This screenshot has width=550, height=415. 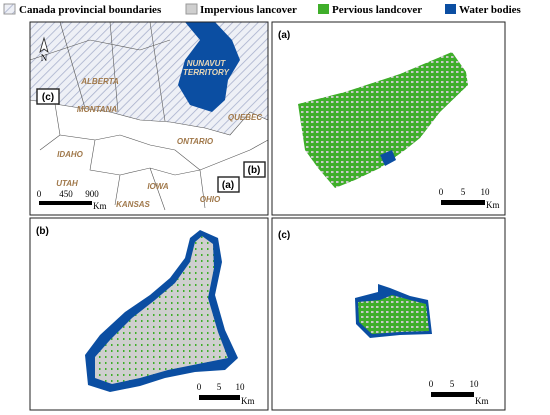 I want to click on panel-label: (c), so click(x=284, y=235).